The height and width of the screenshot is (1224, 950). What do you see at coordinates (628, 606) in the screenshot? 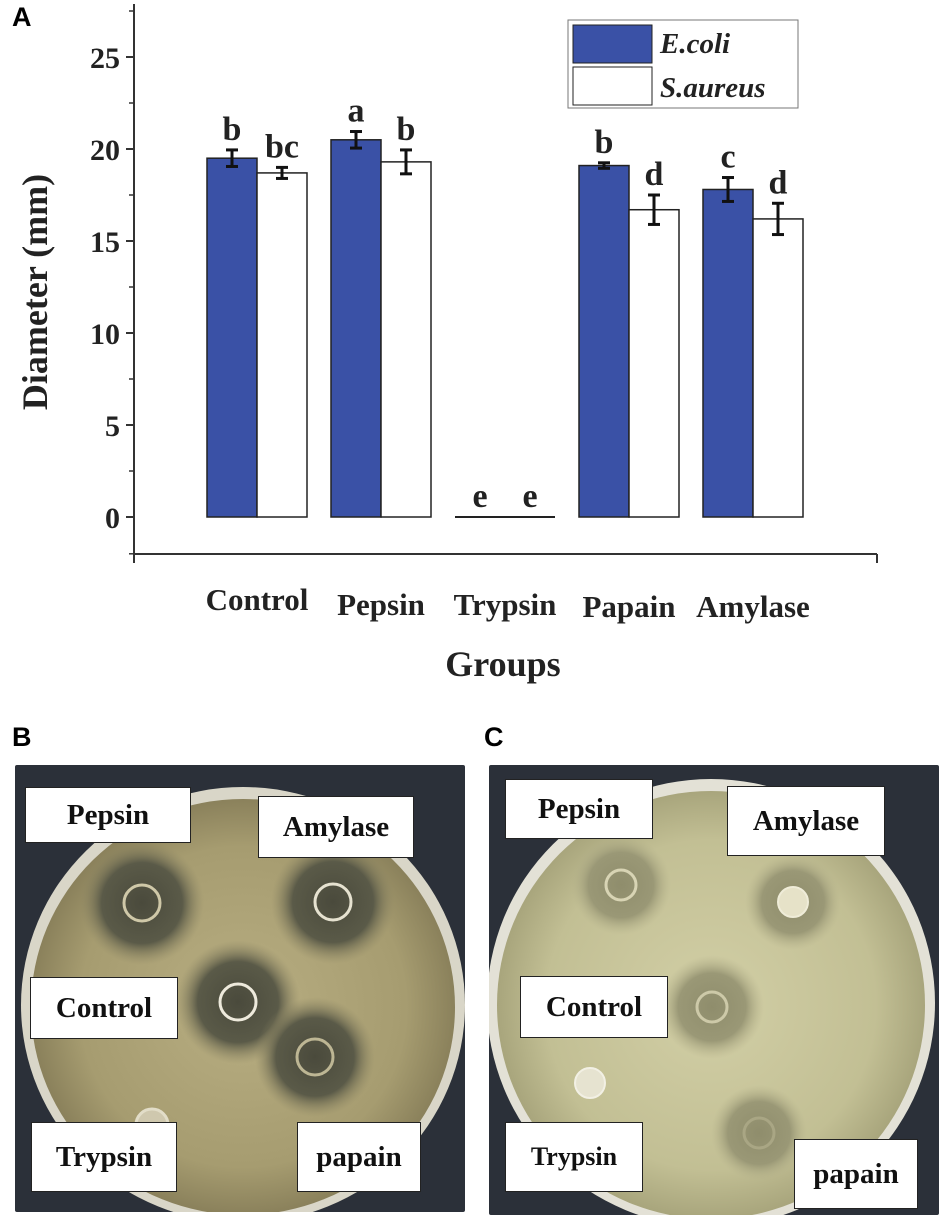
I see `x-tick-label-papain: Papain` at bounding box center [628, 606].